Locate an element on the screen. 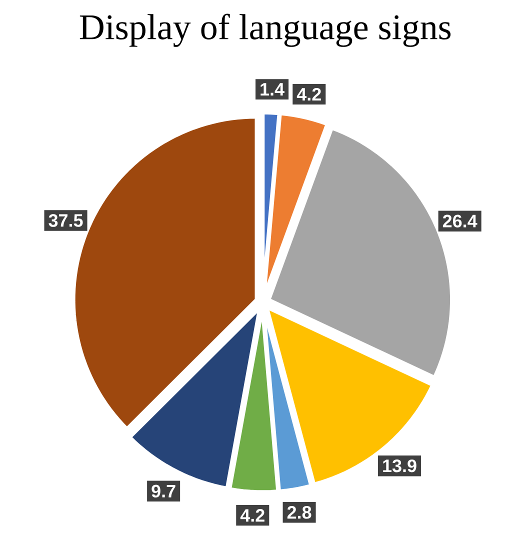 Image resolution: width=514 pixels, height=549 pixels. data-label: 9.7 is located at coordinates (164, 491).